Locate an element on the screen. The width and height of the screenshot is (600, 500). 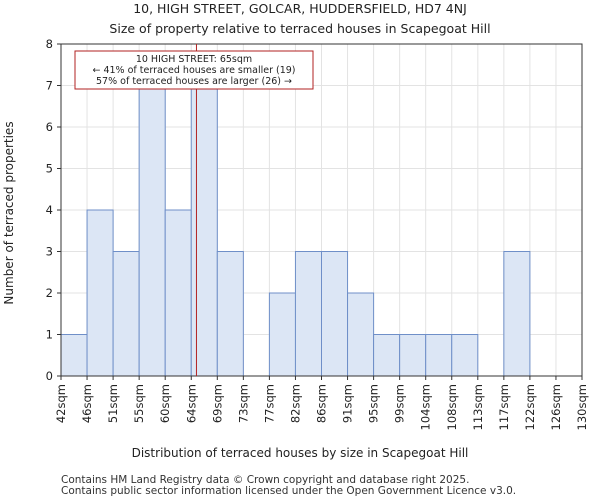
x-tick-label: 60sqm is located at coordinates (165, 403).